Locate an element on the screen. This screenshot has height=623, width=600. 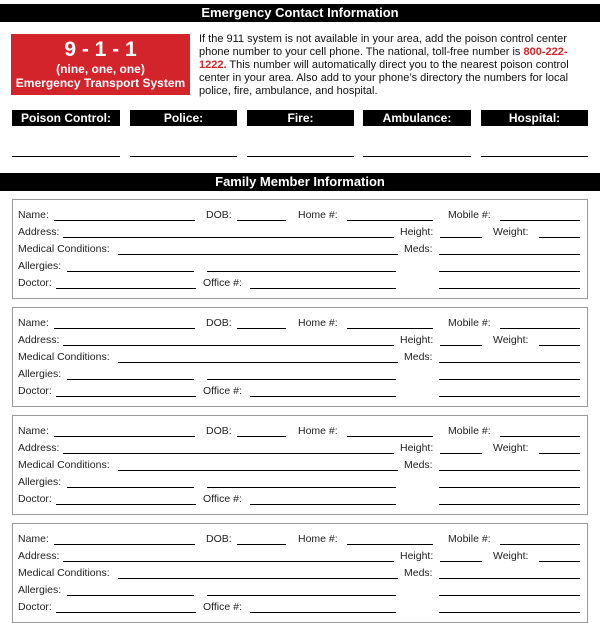
address-label: Address: is located at coordinates (39, 556).